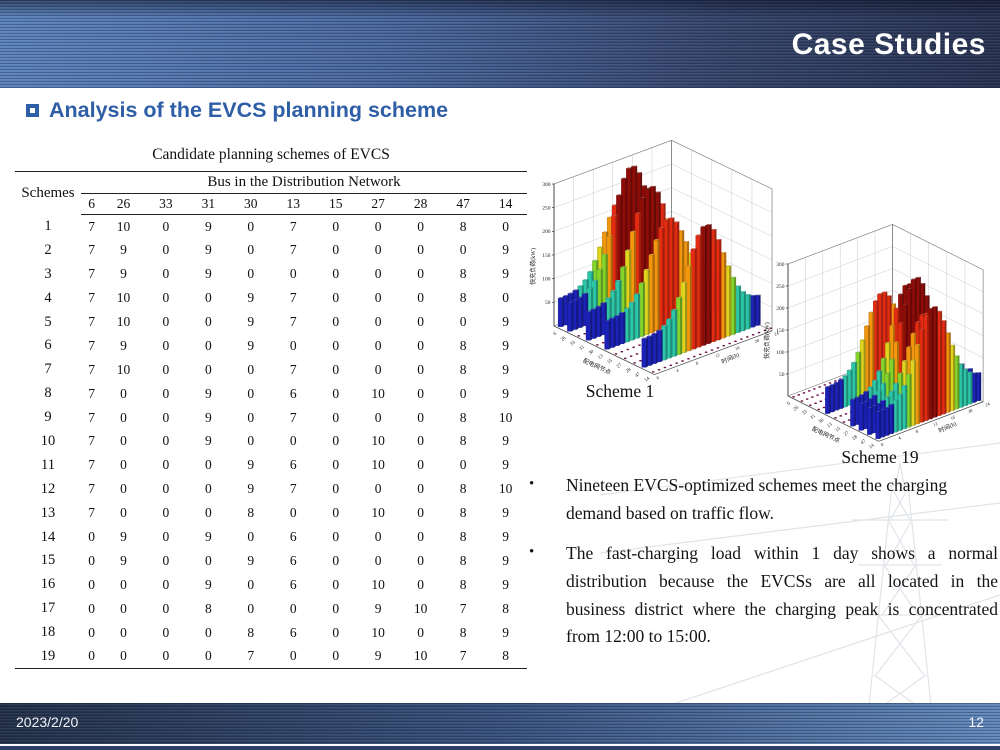  Describe the element at coordinates (208, 204) in the screenshot. I see `bus-column-header: 31` at that location.